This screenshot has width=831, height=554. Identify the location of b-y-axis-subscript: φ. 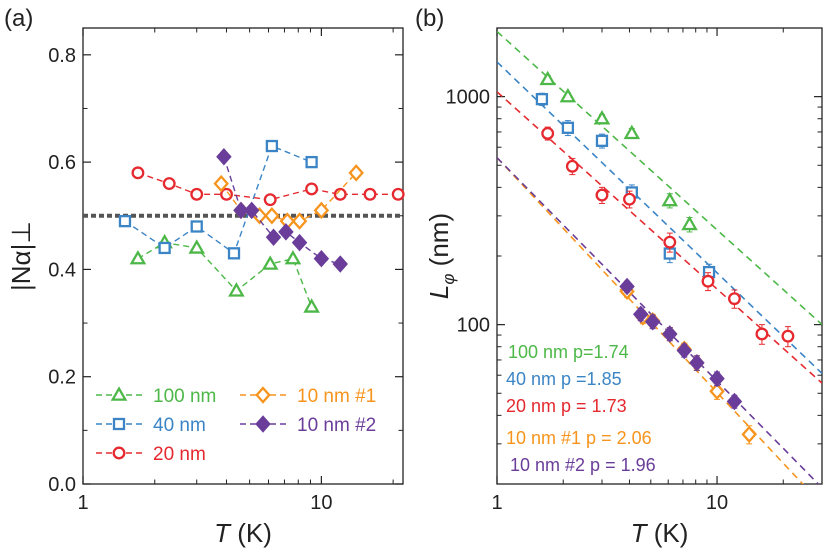
(448, 279).